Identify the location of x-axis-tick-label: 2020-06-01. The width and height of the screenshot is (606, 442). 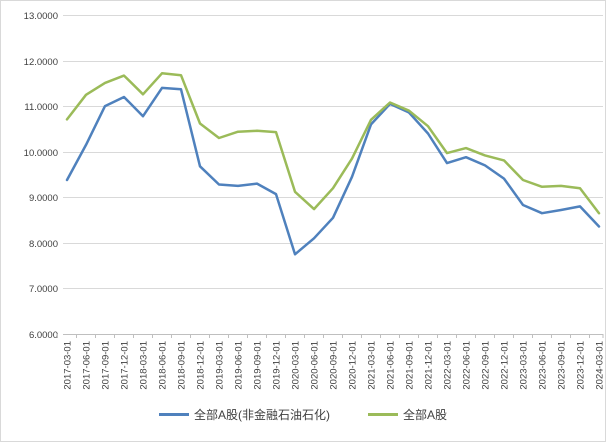
(315, 365).